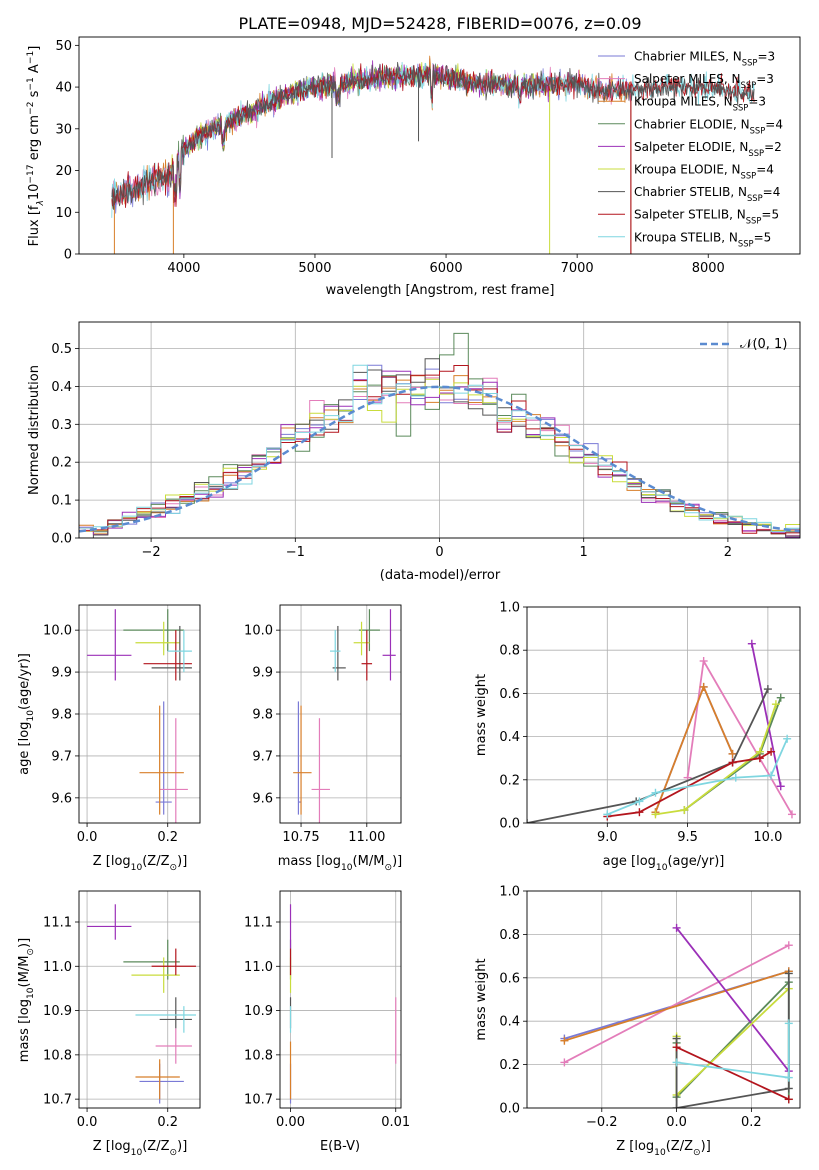  I want to click on x-tick-label: 6000, so click(446, 268).